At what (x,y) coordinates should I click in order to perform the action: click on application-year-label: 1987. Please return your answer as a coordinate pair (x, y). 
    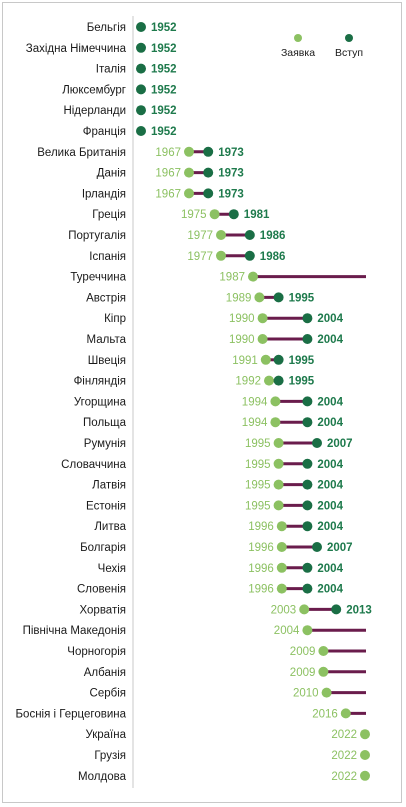
    Looking at the image, I should click on (232, 278).